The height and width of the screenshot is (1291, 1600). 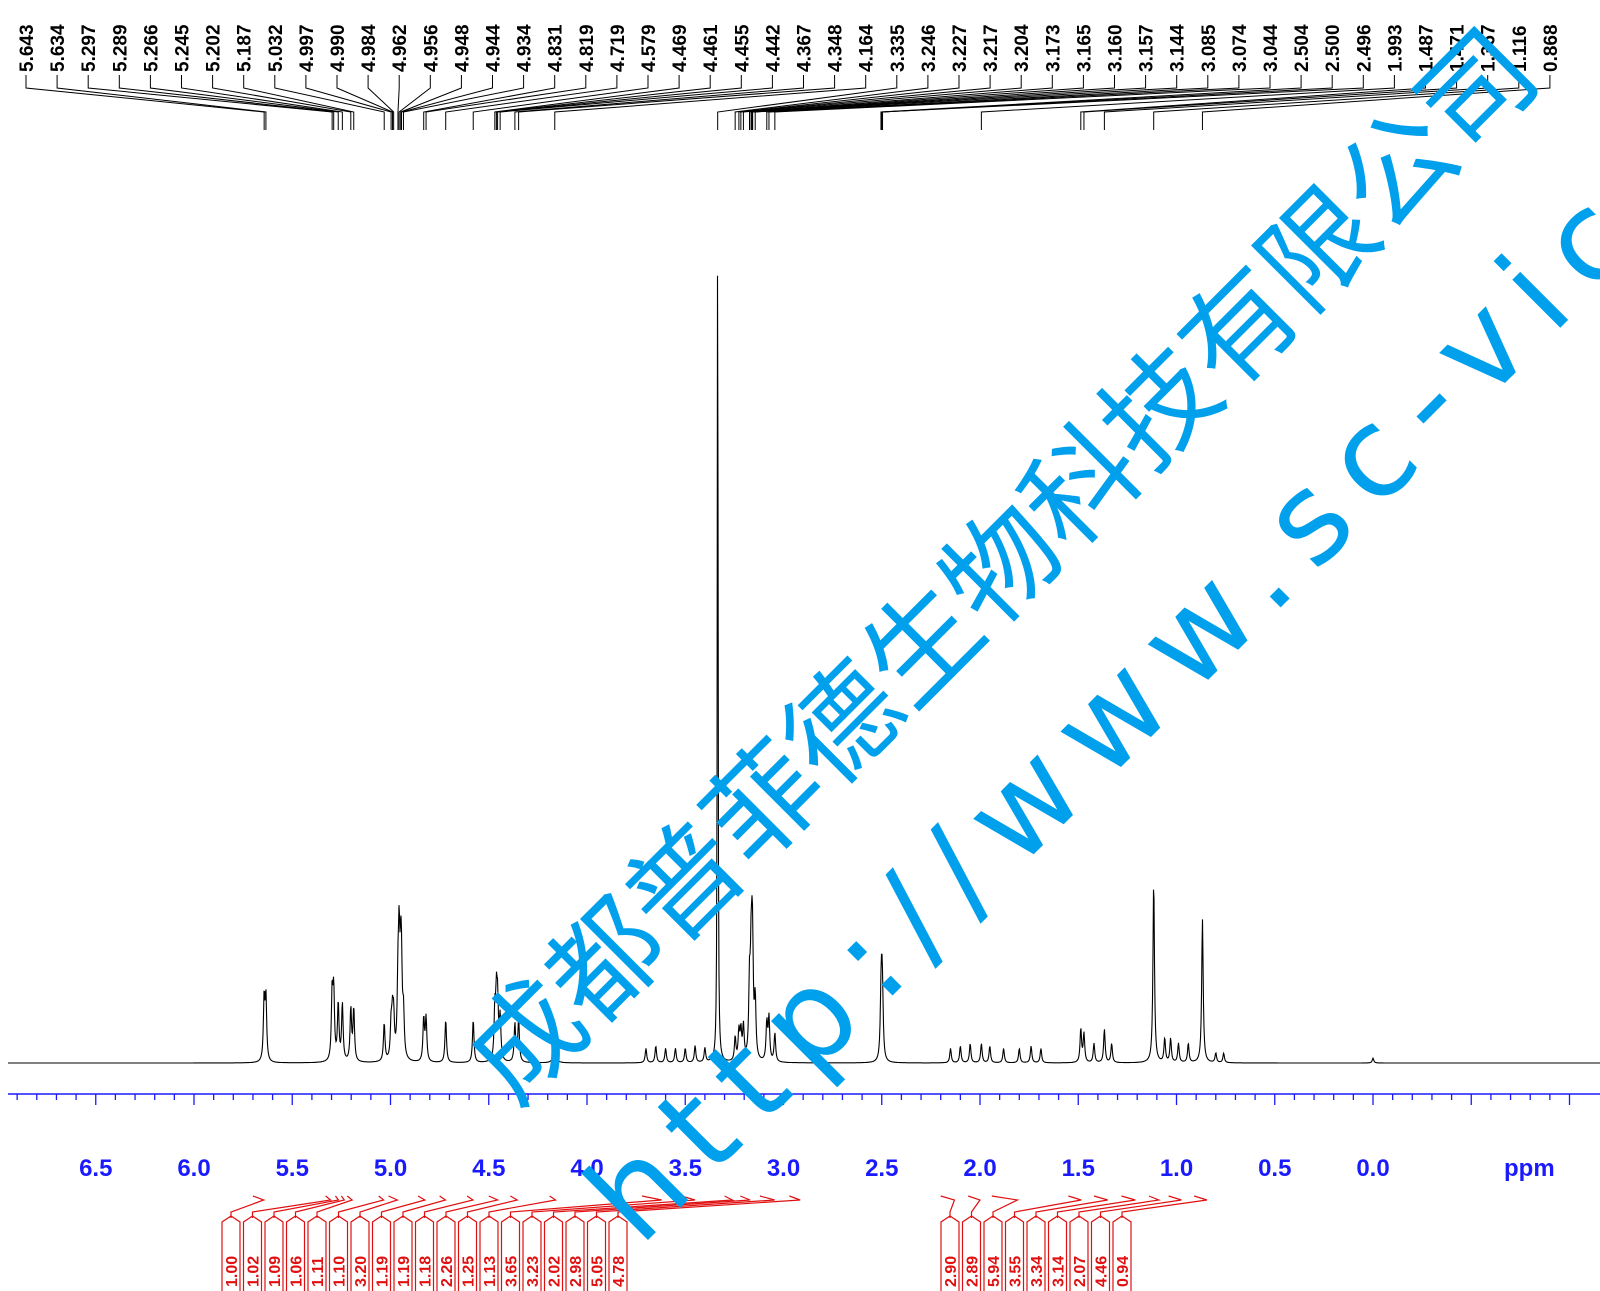 What do you see at coordinates (1427, 48) in the screenshot?
I see `peak-label: 1.487` at bounding box center [1427, 48].